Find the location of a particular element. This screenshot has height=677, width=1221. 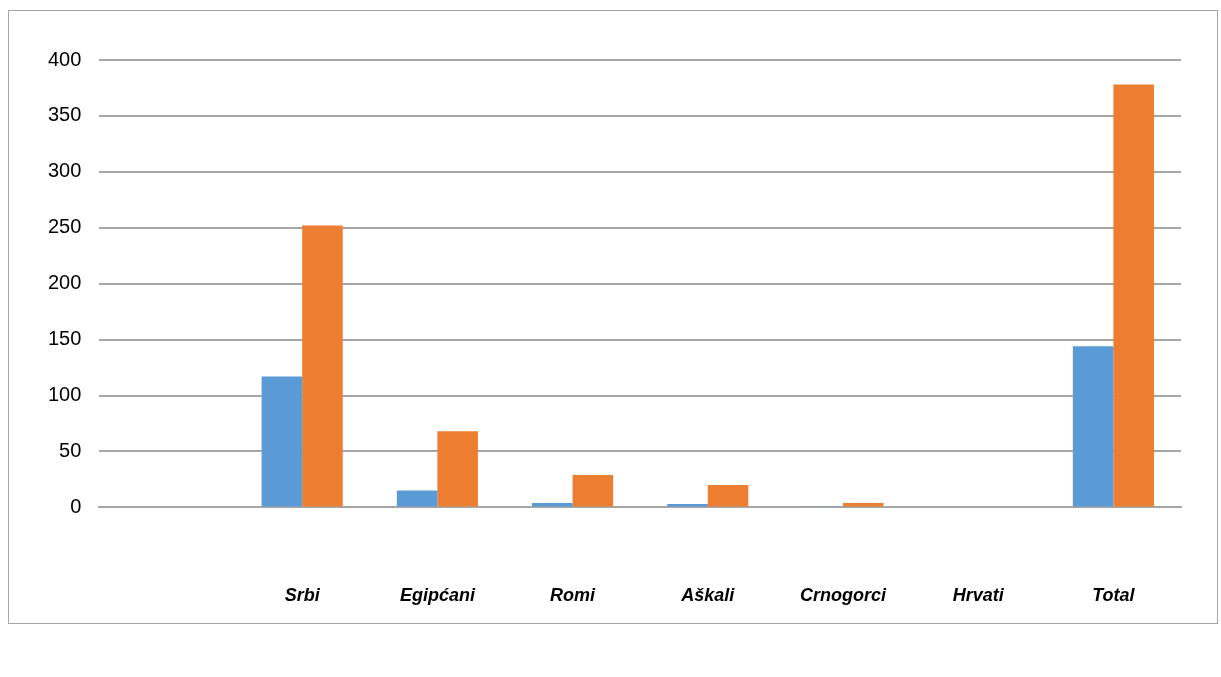

y-tick-label: 400 is located at coordinates (64, 58).